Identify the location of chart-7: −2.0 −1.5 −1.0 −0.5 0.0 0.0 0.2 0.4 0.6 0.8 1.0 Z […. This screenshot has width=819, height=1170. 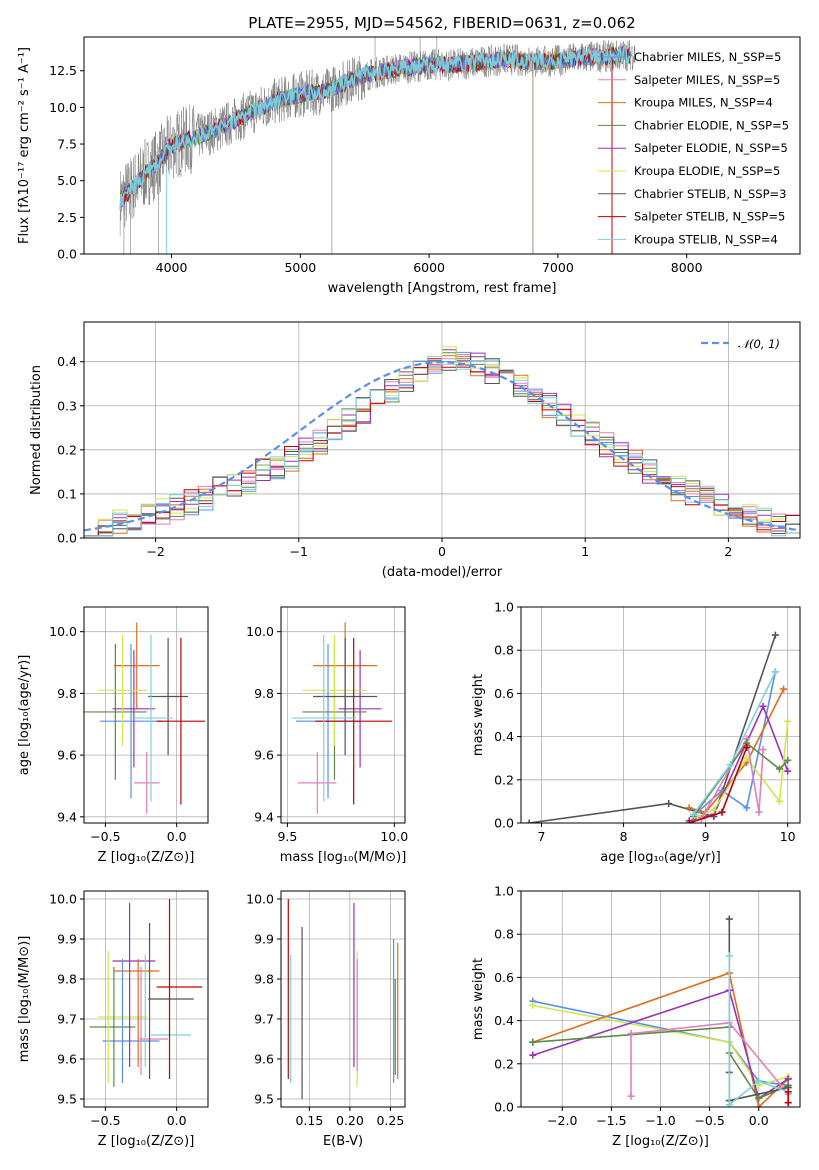
(636, 1016).